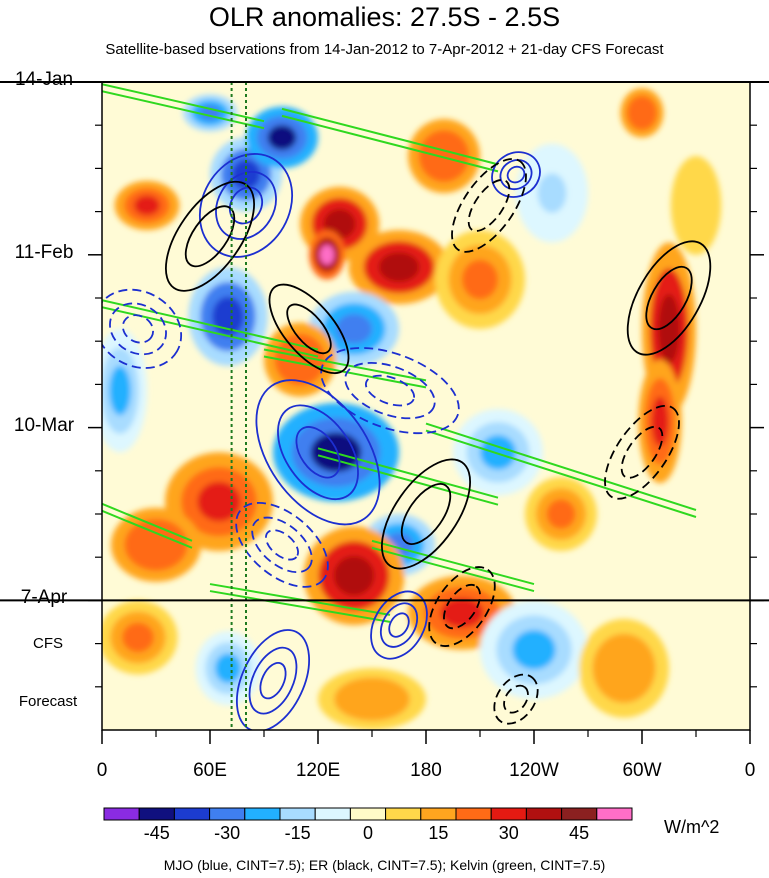 This screenshot has height=878, width=769. I want to click on y-tick-label: 7-Apr, so click(44, 598).